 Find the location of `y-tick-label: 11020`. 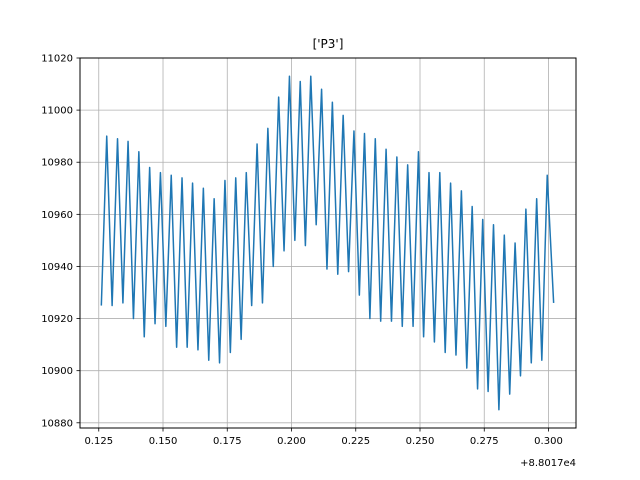

y-tick-label: 11020 is located at coordinates (57, 59).